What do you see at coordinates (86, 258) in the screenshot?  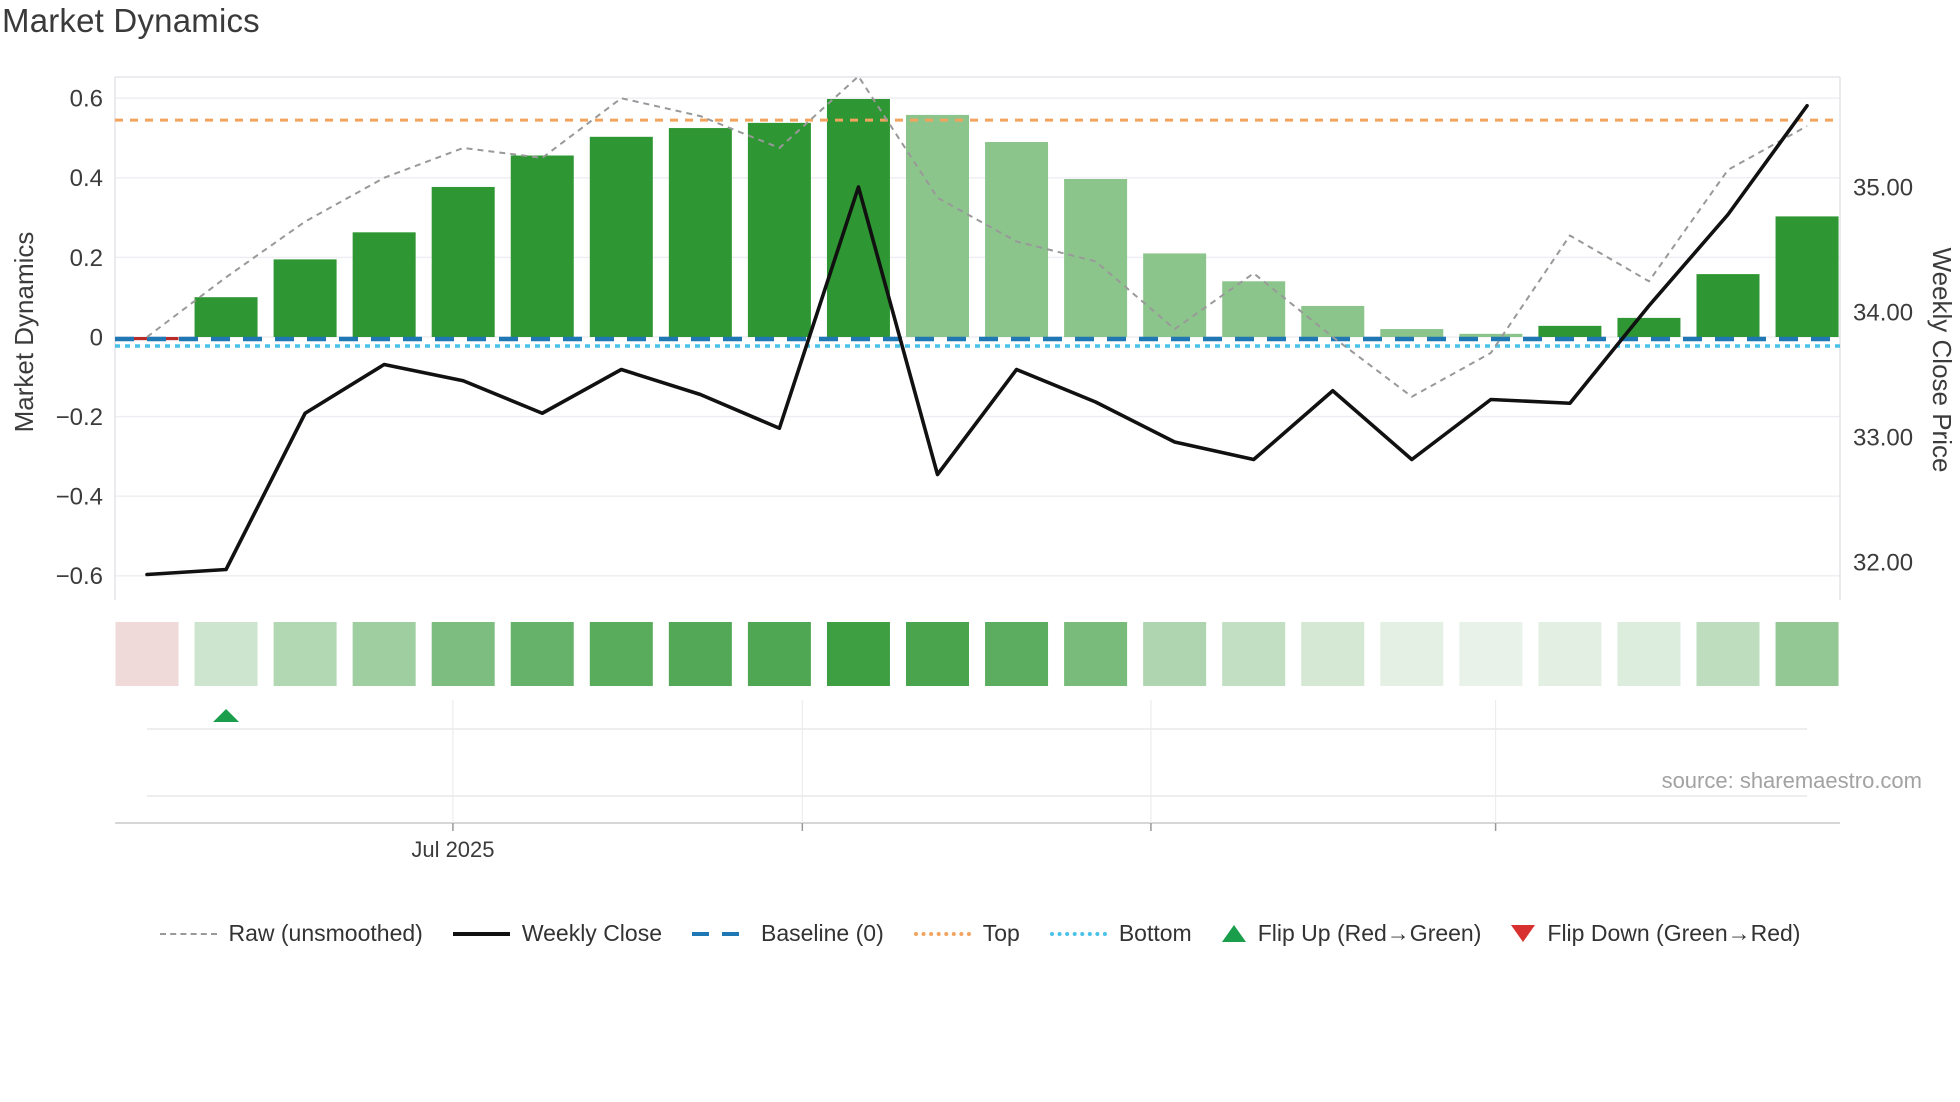 I see `left-tick-label: 0.2` at bounding box center [86, 258].